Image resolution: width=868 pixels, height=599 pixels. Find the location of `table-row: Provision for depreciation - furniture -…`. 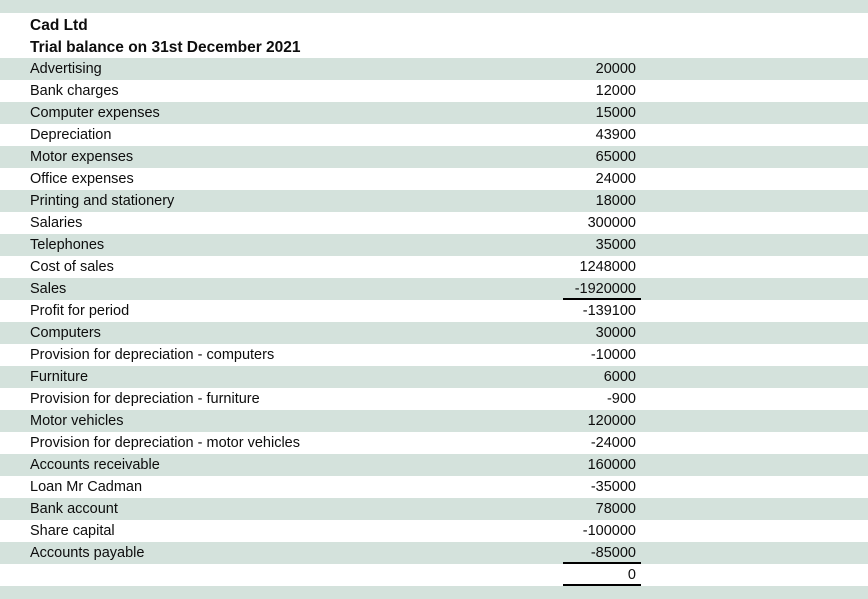

table-row: Provision for depreciation - furniture -… is located at coordinates (434, 399).